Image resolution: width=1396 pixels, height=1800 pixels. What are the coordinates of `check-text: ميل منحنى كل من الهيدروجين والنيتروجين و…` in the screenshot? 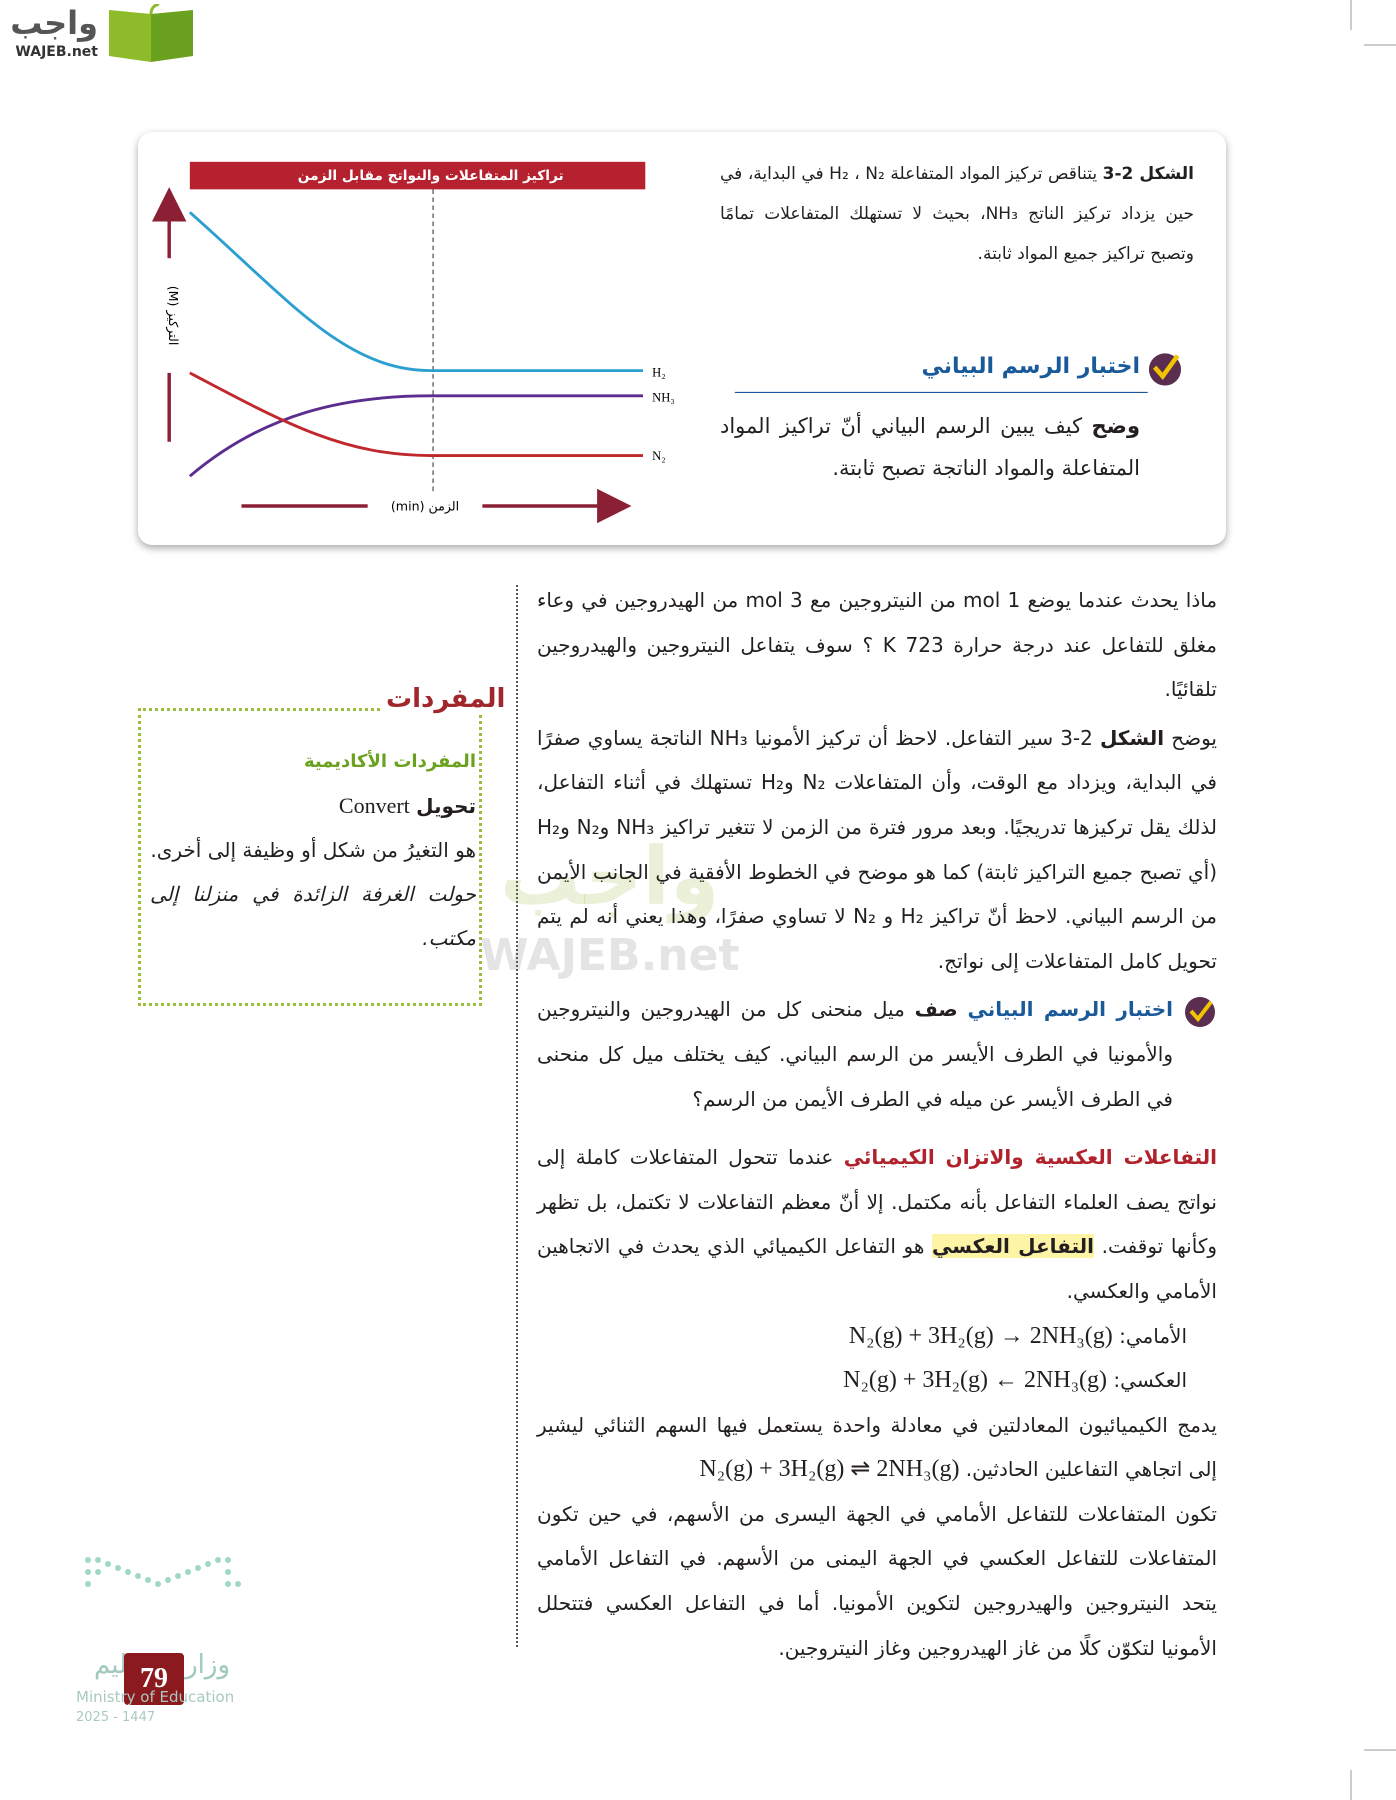 It's located at (855, 1054).